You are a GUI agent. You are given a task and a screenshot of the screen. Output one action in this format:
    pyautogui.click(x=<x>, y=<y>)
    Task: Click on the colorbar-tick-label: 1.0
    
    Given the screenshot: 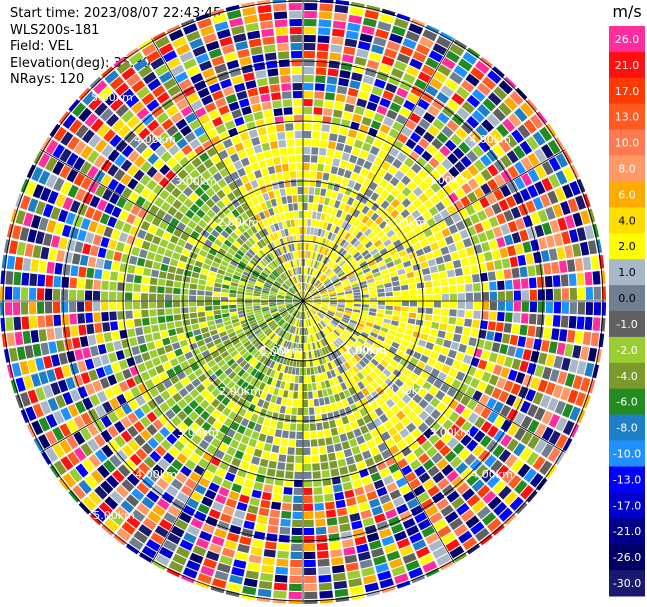 What is the action you would take?
    pyautogui.click(x=627, y=272)
    